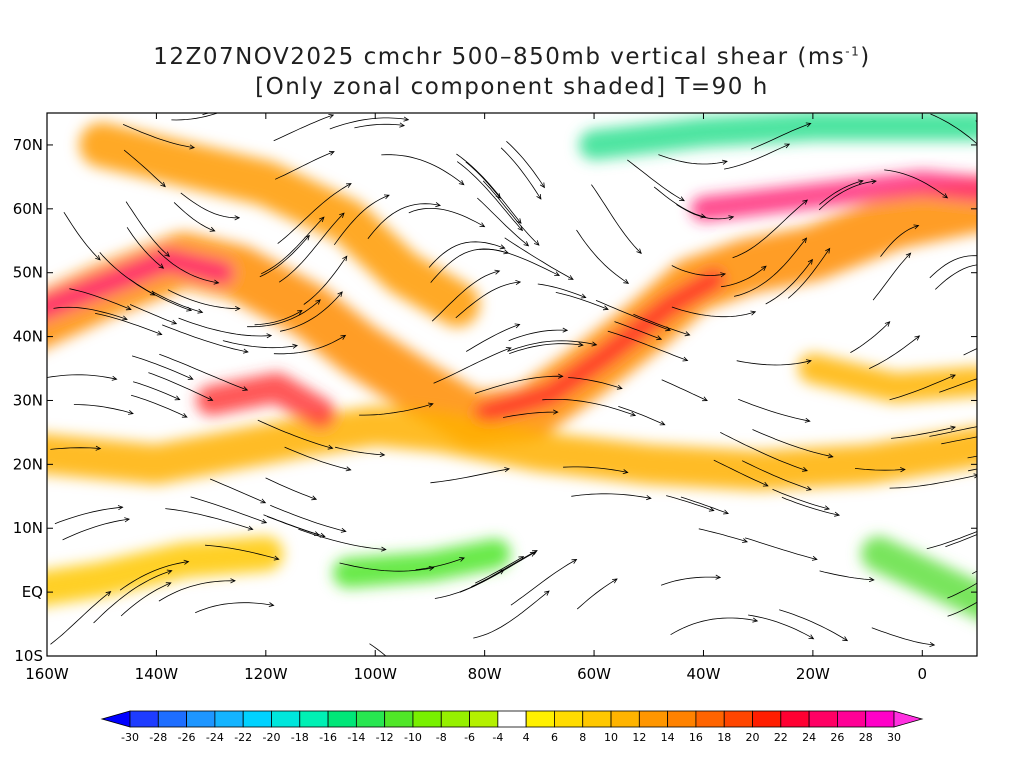 Image resolution: width=1024 pixels, height=768 pixels. Describe the element at coordinates (923, 674) in the screenshot. I see `lon-label: 0` at that location.